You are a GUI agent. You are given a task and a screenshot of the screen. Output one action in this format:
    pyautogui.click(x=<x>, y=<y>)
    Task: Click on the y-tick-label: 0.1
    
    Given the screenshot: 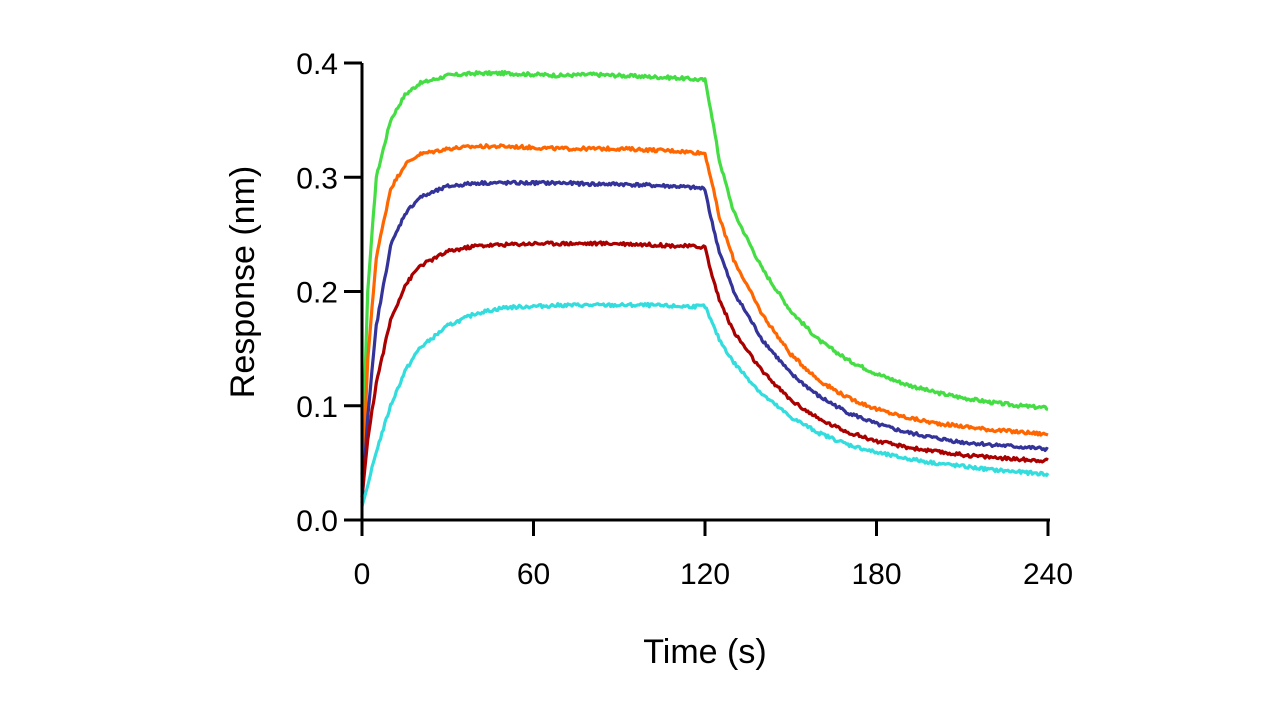 What is the action you would take?
    pyautogui.click(x=317, y=407)
    